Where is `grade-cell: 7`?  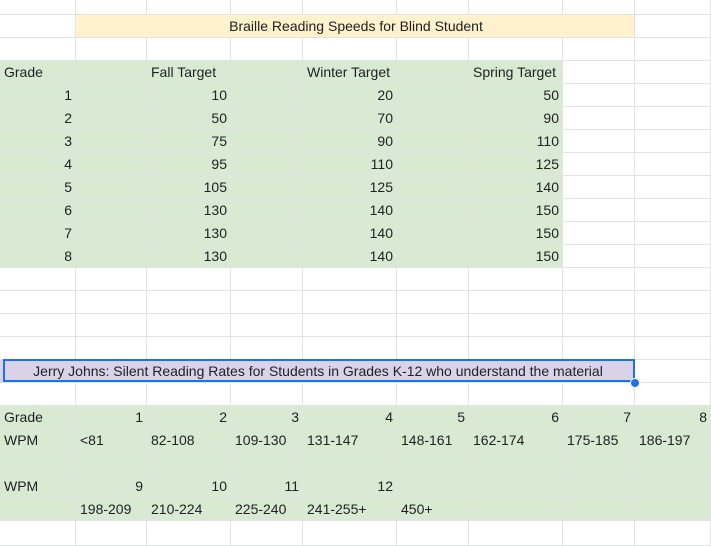 grade-cell: 7 is located at coordinates (38, 233).